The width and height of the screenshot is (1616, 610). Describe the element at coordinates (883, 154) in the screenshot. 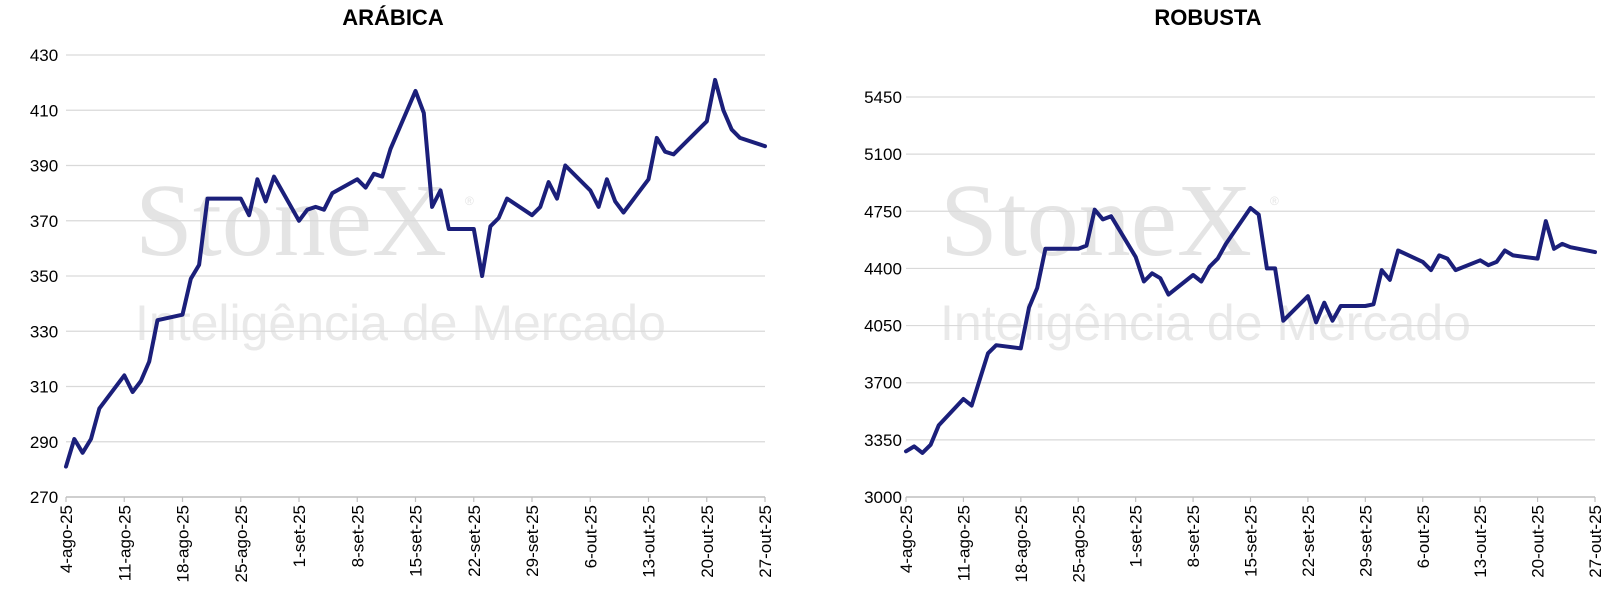

I see `y-tick-label: 5100` at that location.